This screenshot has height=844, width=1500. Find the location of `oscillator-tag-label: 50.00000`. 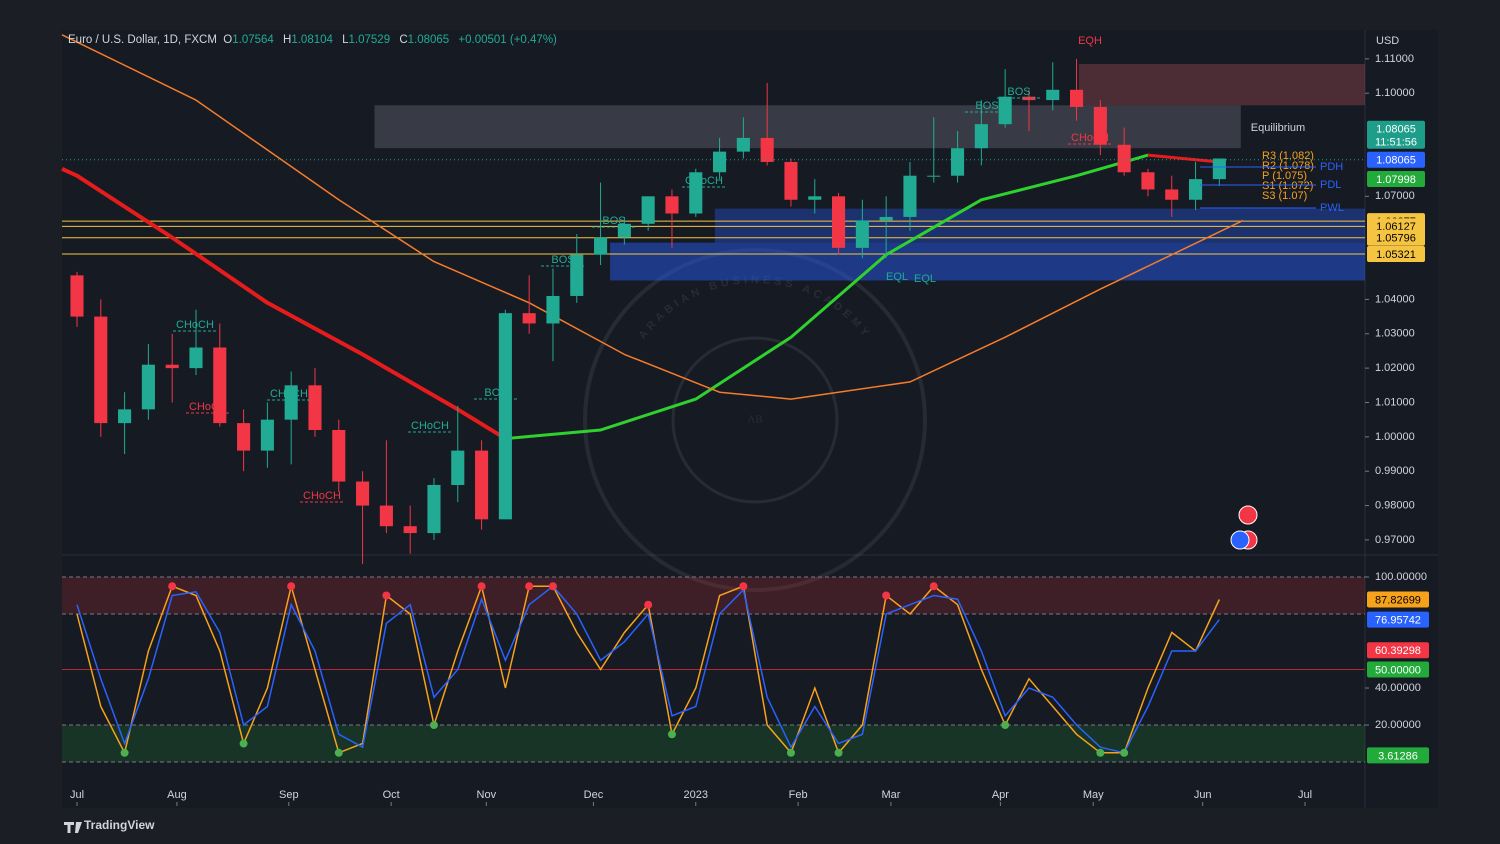

oscillator-tag-label: 50.00000 is located at coordinates (1398, 670).